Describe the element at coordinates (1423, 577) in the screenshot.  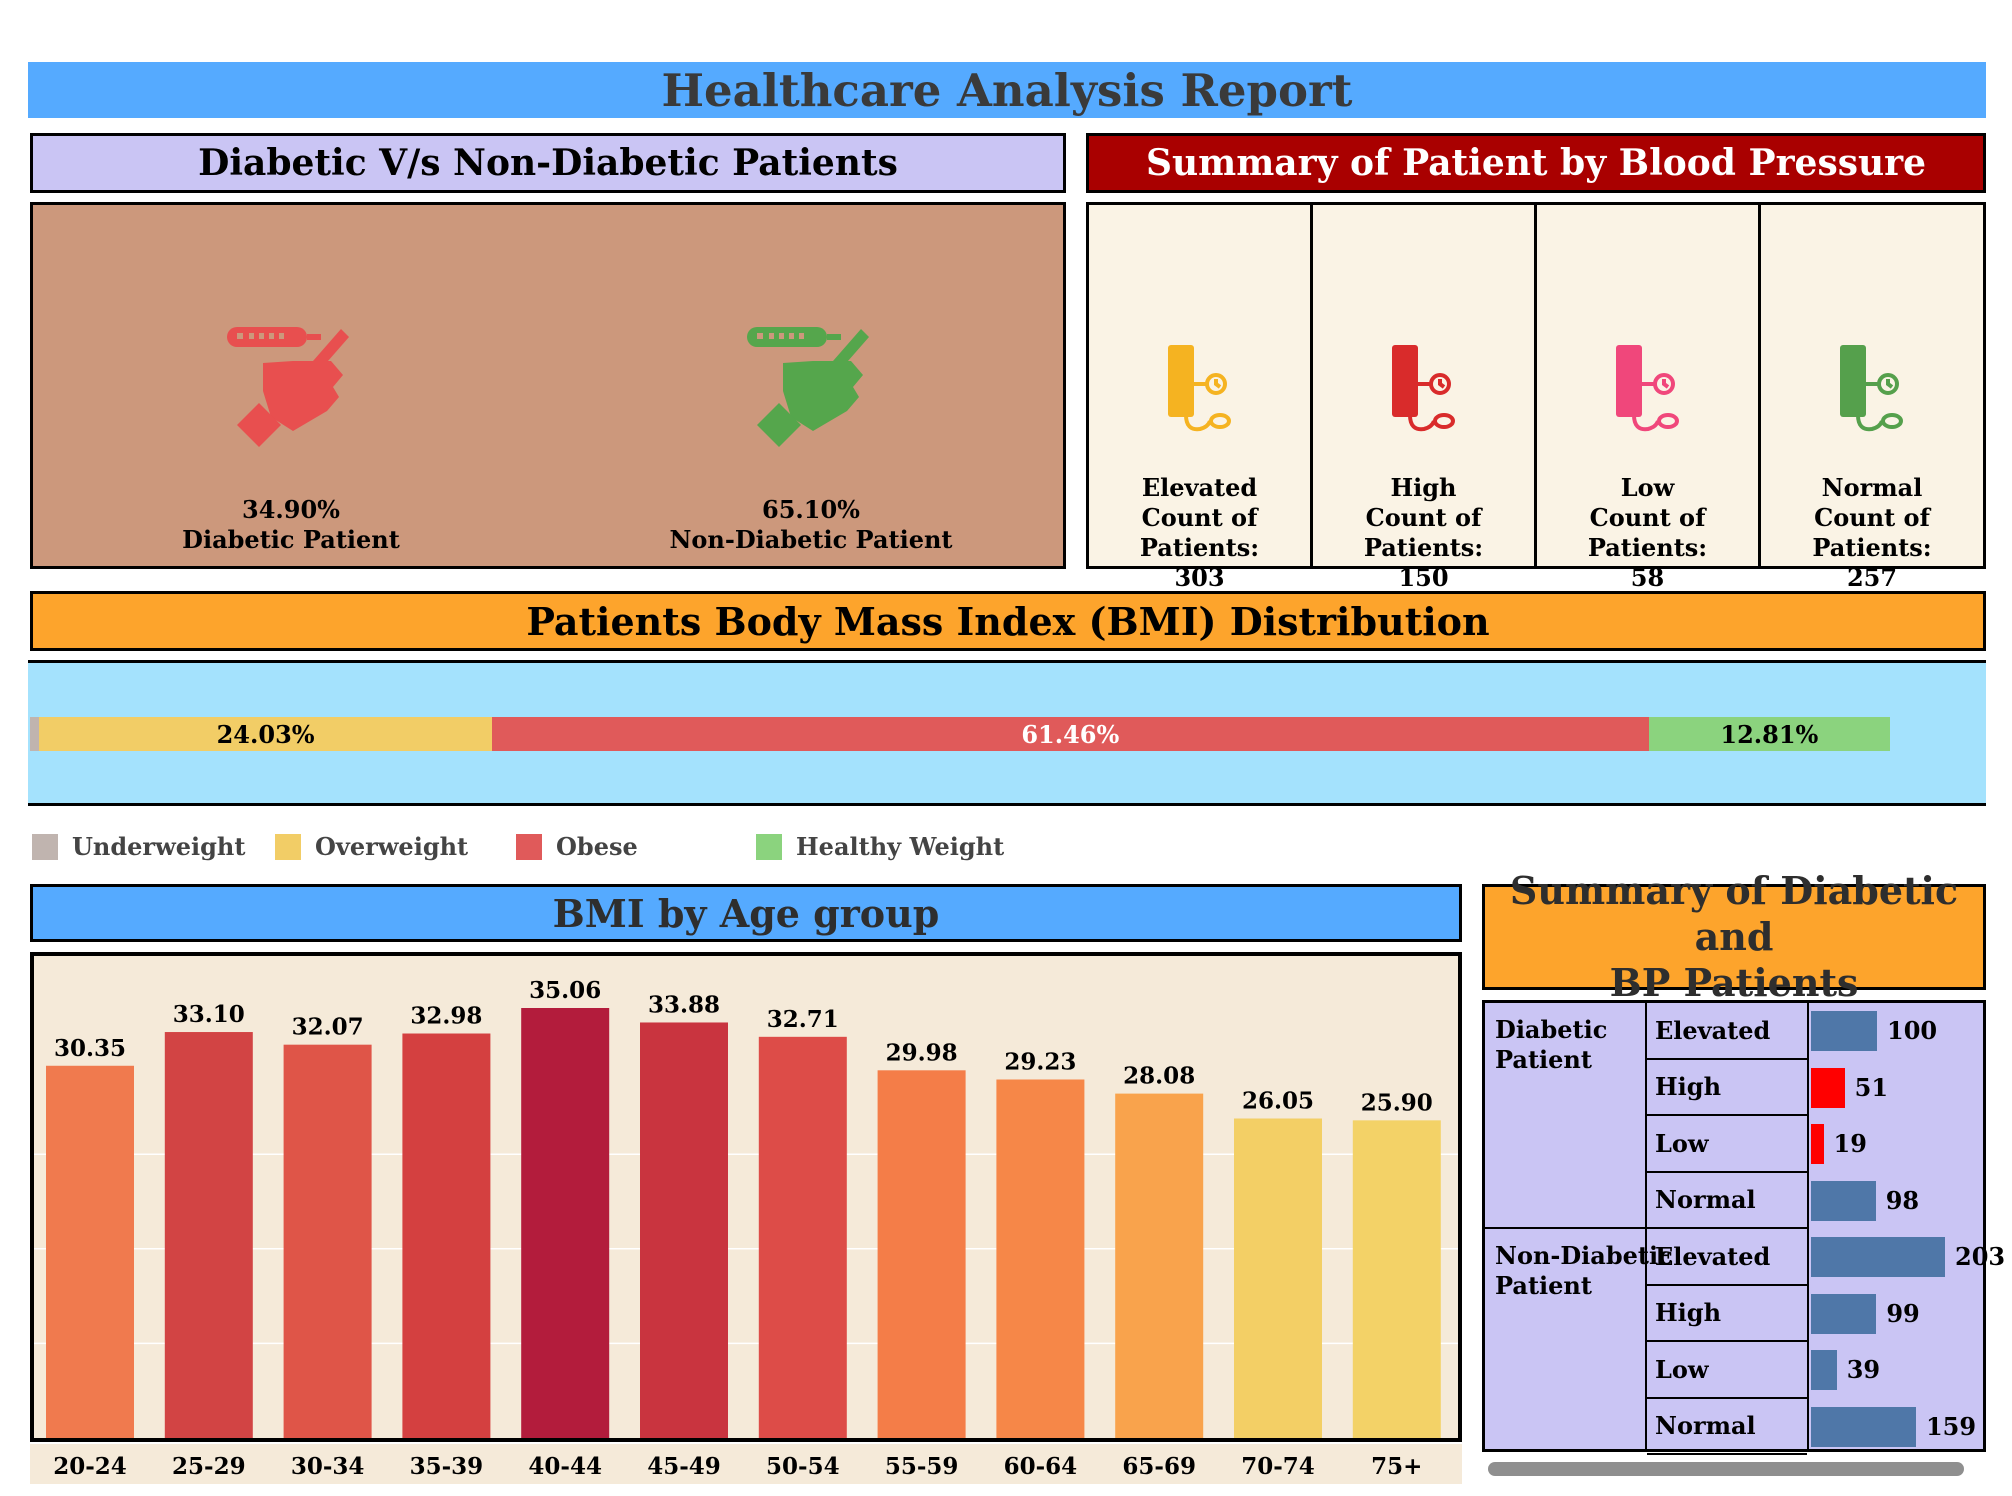
I see `bp-count: 150` at that location.